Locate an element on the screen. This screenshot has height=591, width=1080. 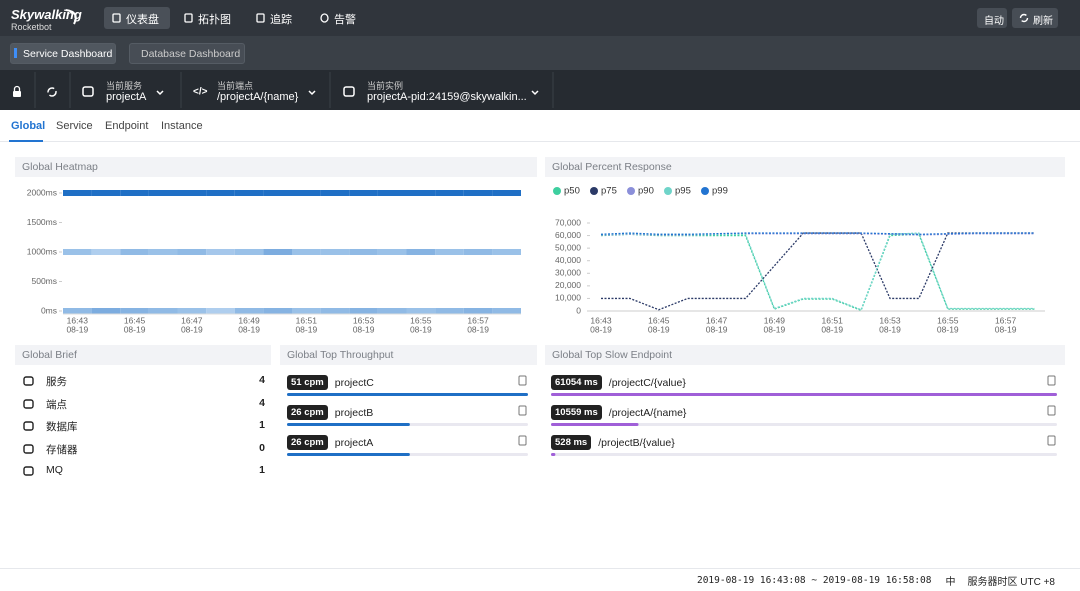
nav-label: 仪表盘 is located at coordinates (142, 20).